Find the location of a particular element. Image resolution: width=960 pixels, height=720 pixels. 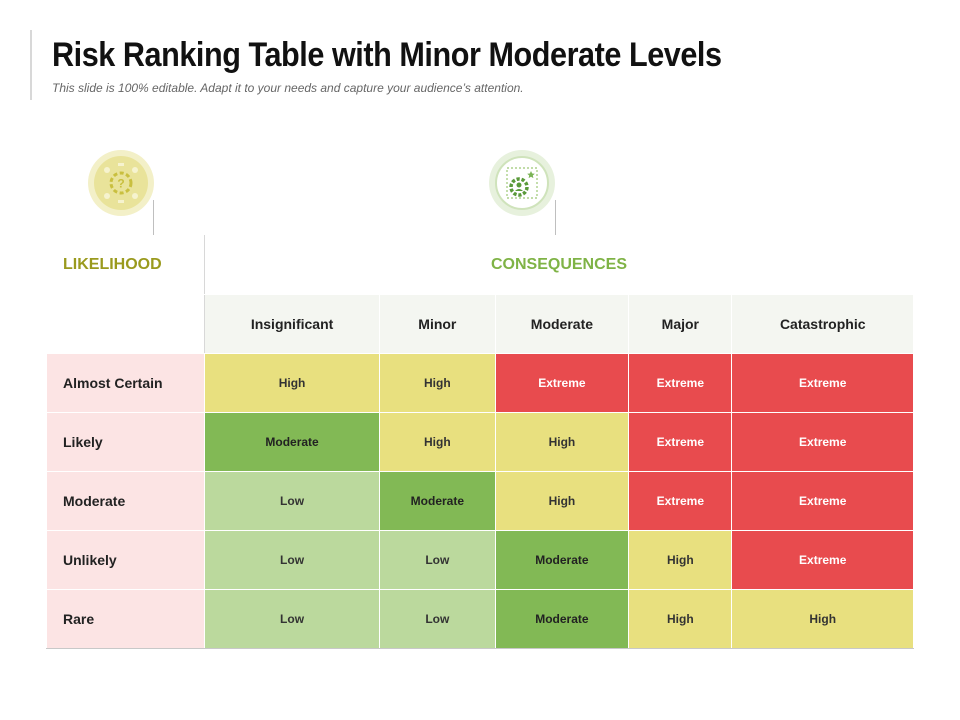

likelihood-label: Rare is located at coordinates (125, 619).